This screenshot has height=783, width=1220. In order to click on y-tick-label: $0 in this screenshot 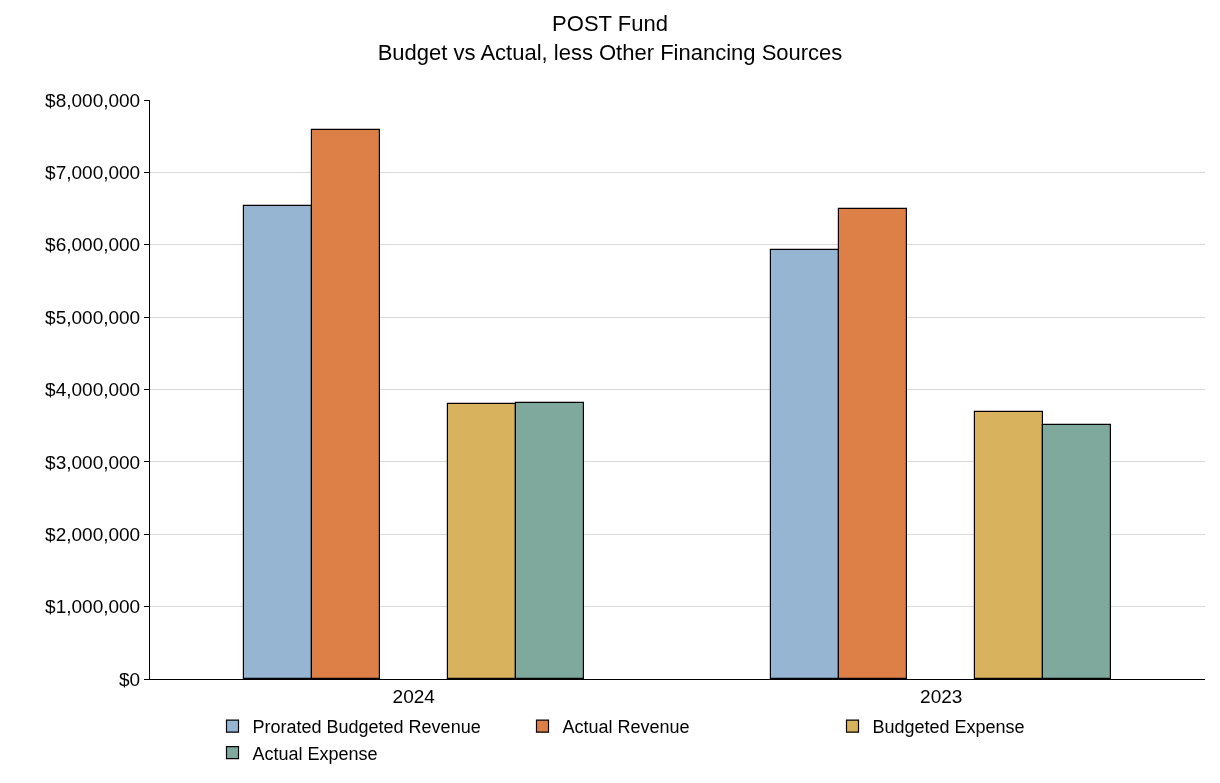, I will do `click(130, 679)`.